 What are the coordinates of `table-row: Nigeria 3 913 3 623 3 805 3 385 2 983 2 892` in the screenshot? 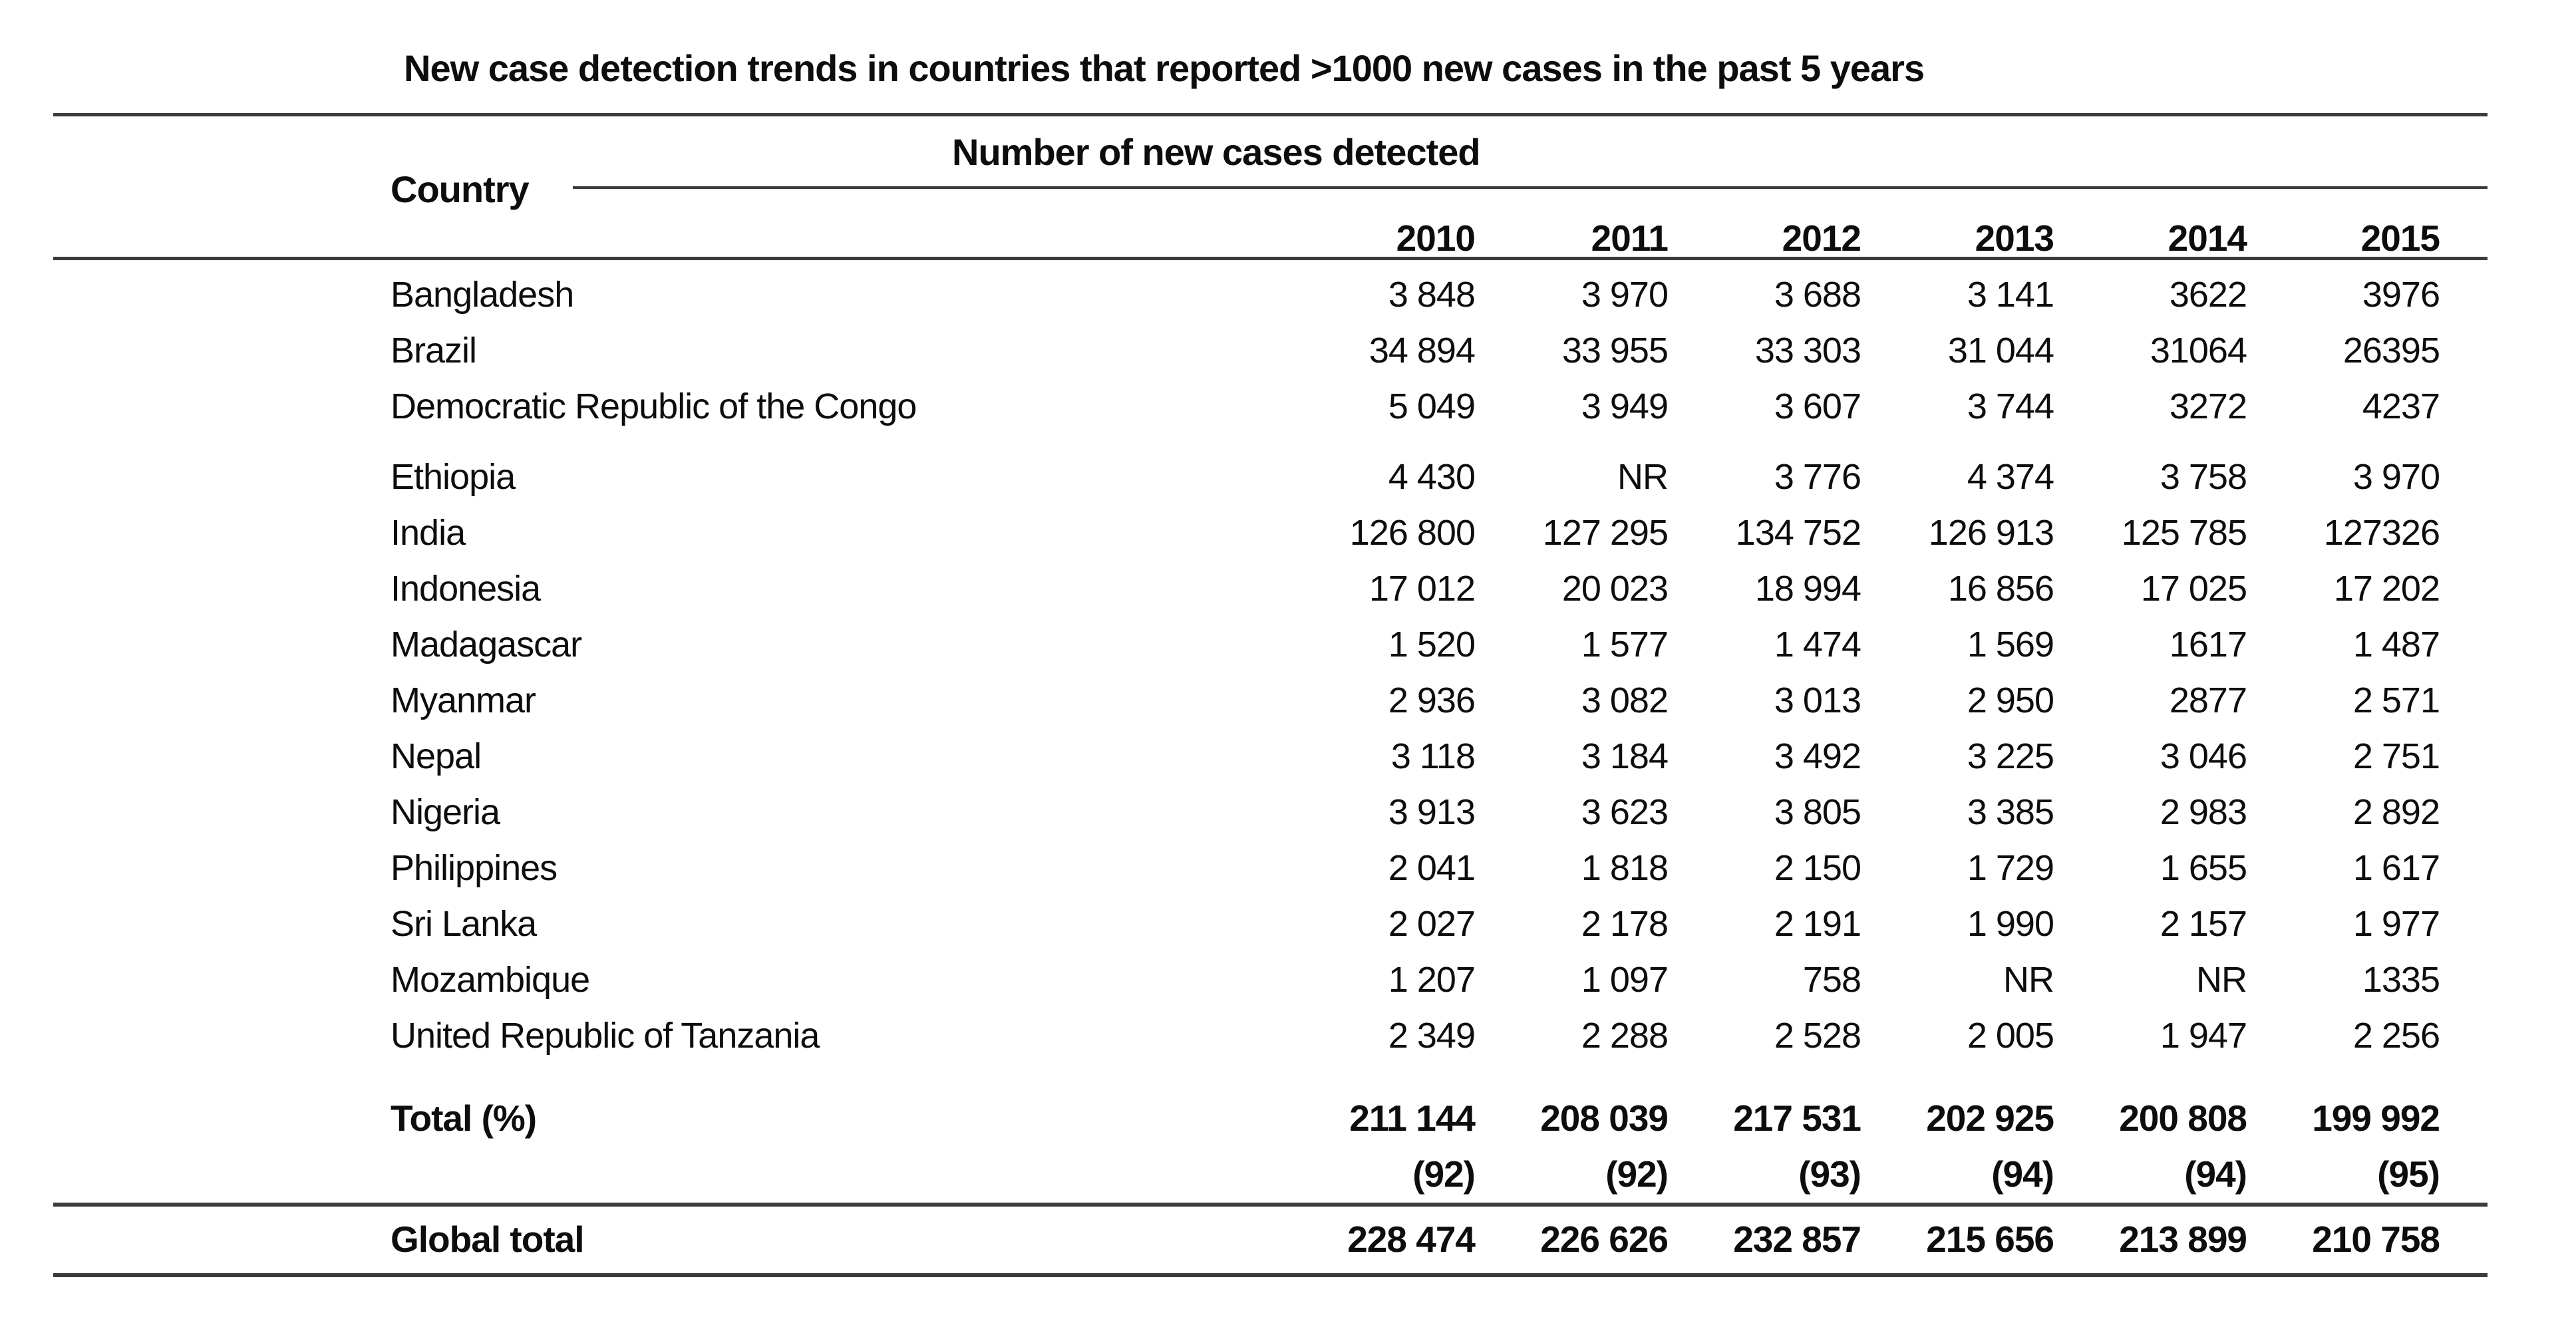 It's located at (1288, 812).